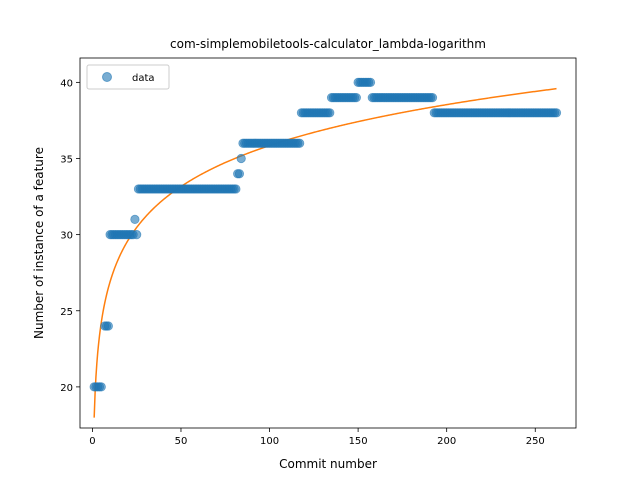  What do you see at coordinates (66, 83) in the screenshot?
I see `y-tick-label: 40` at bounding box center [66, 83].